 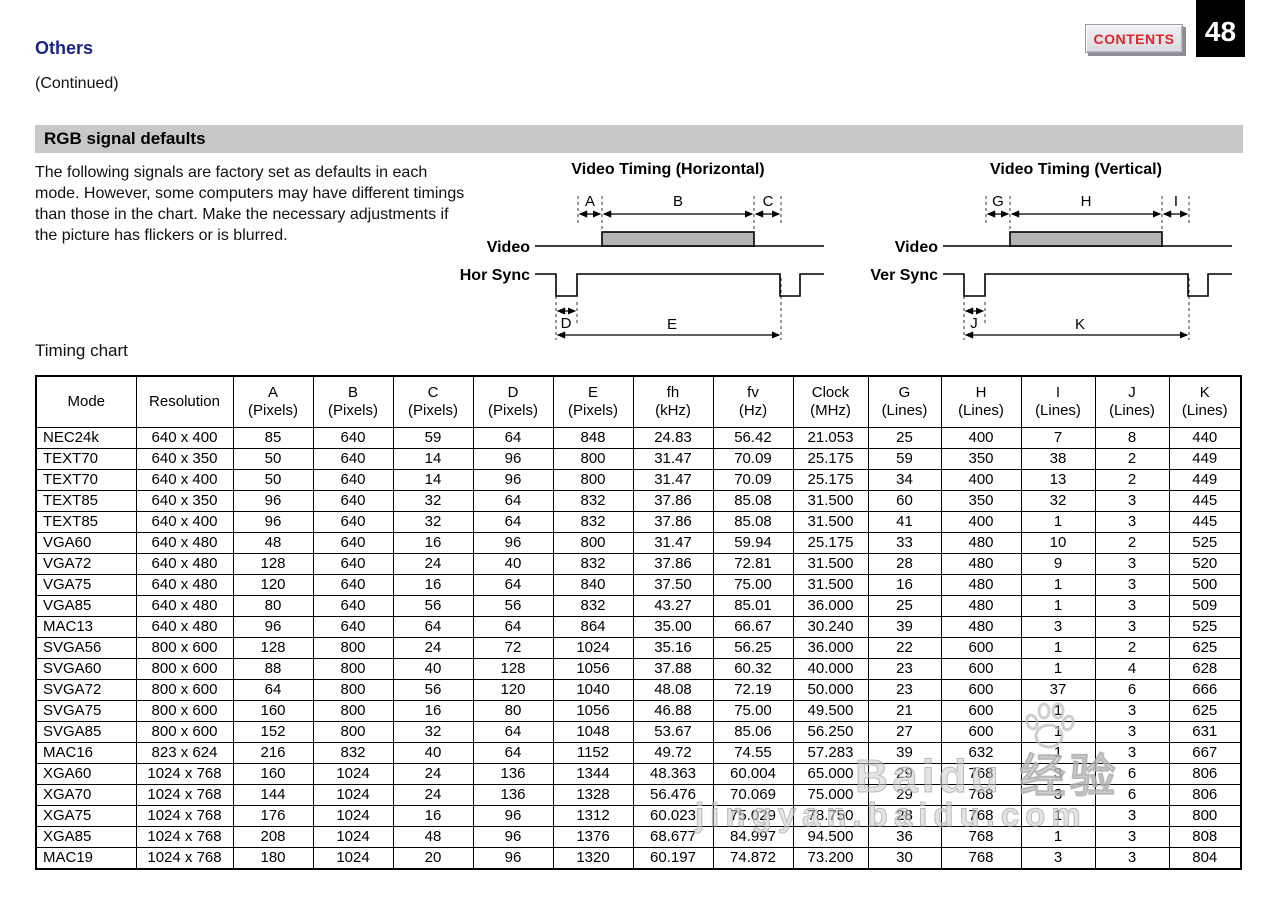 I want to click on value-cell: 14, so click(x=433, y=459).